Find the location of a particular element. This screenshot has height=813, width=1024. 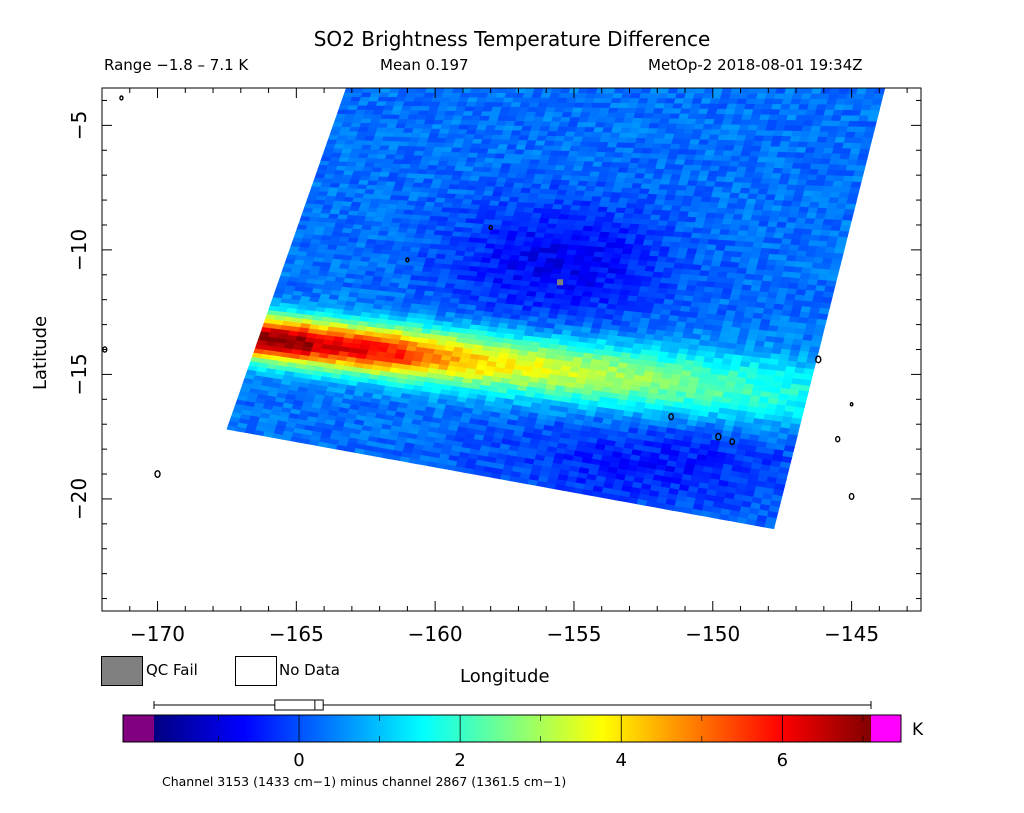

qc-fail-swatch is located at coordinates (122, 671).